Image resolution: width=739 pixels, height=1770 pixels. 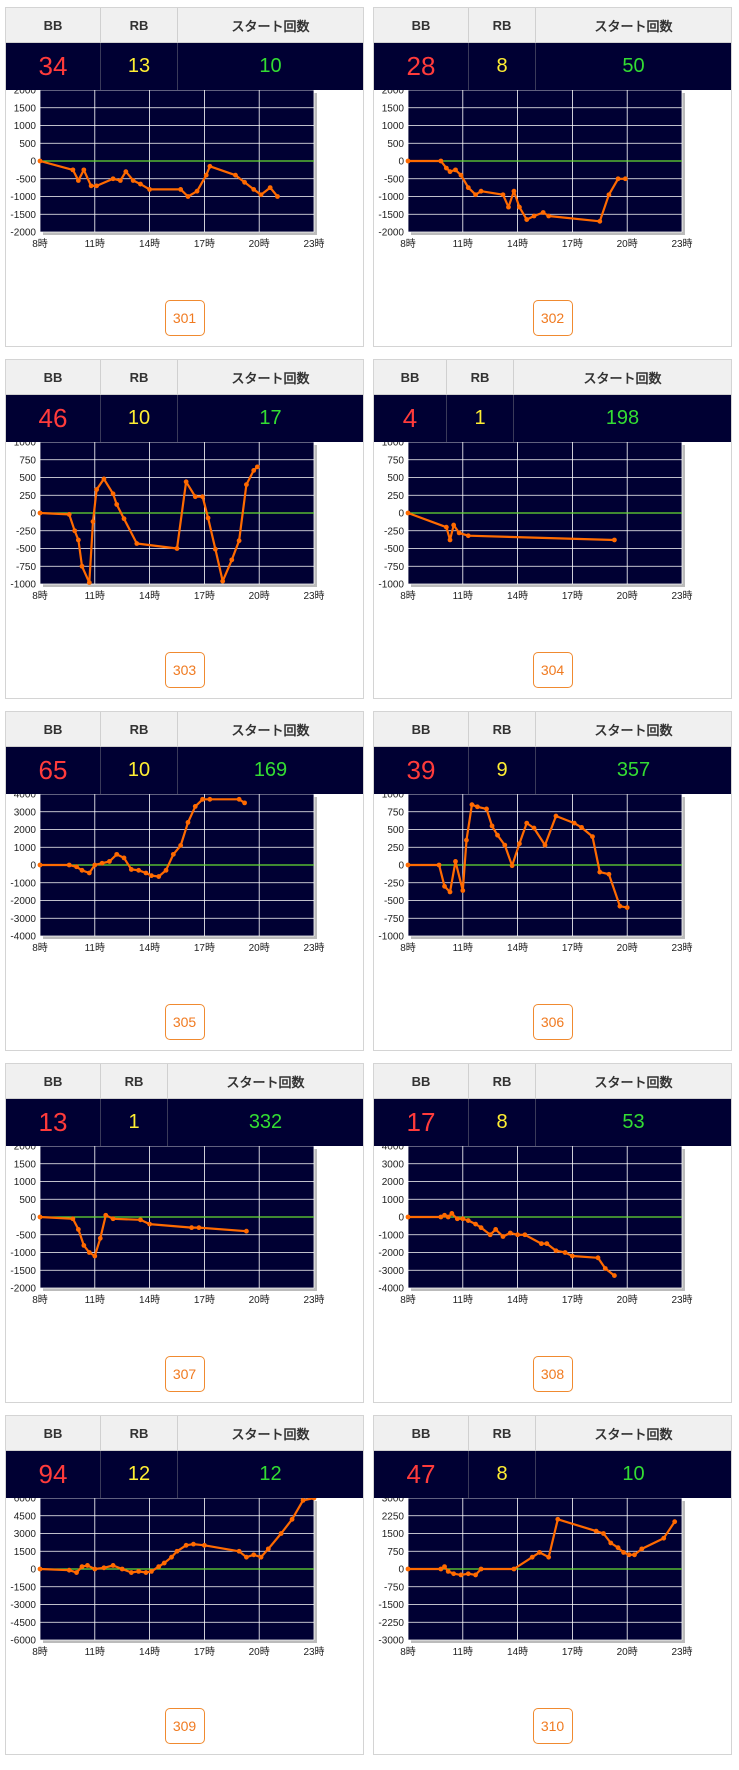 I want to click on rb-count: 12, so click(x=139, y=1474).